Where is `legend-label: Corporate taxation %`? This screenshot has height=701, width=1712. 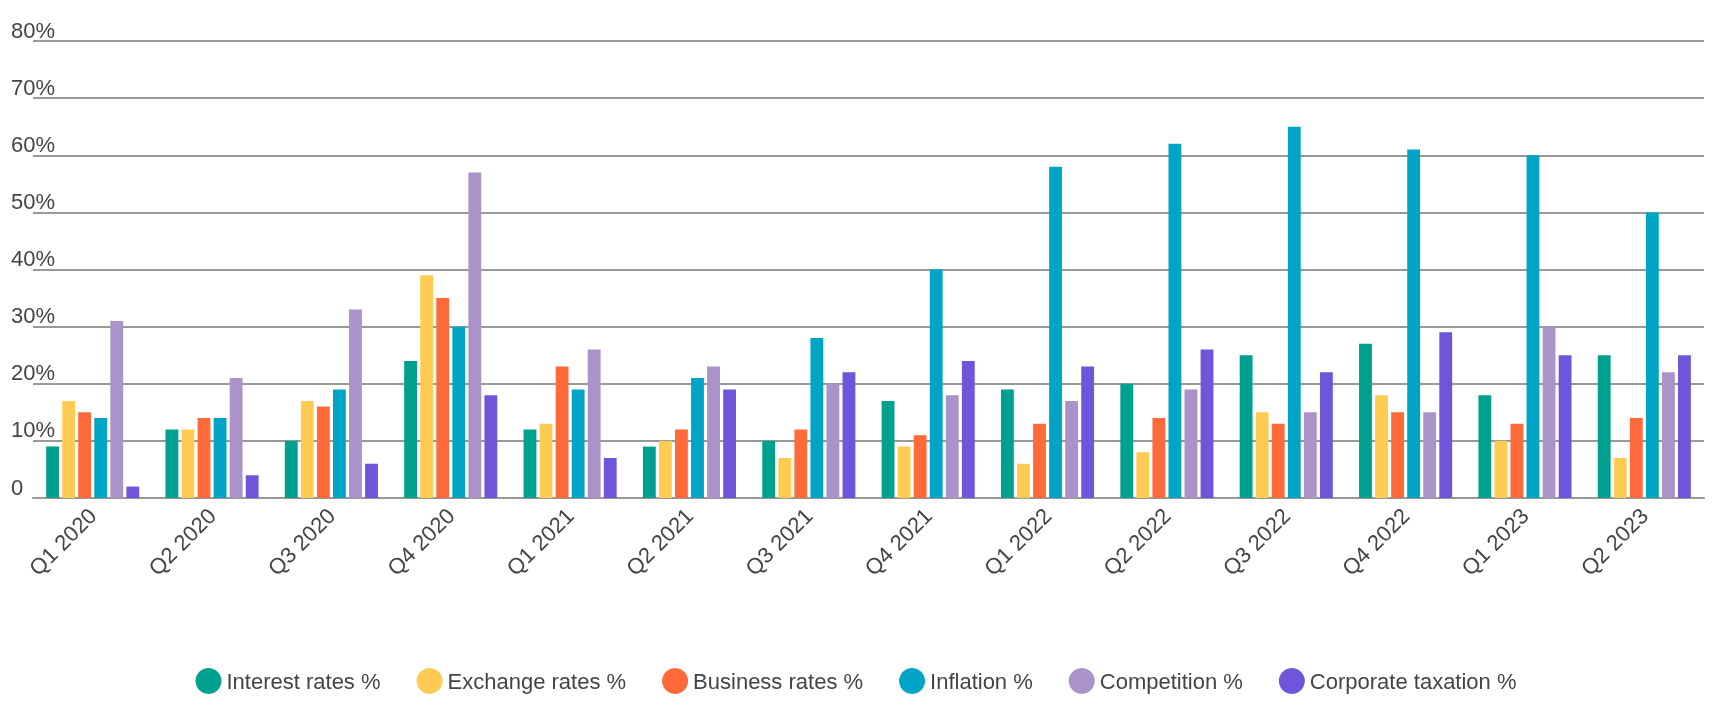
legend-label: Corporate taxation % is located at coordinates (1413, 681).